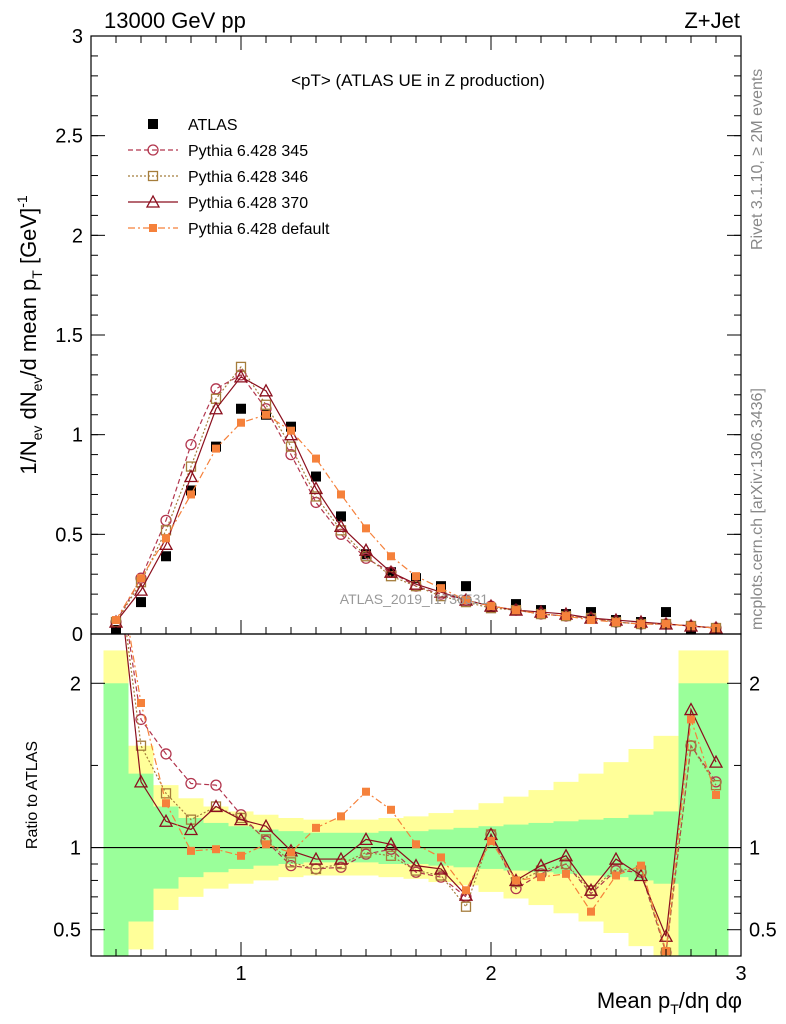 The height and width of the screenshot is (1024, 786). What do you see at coordinates (153, 201) in the screenshot?
I see `legend-marker-p370` at bounding box center [153, 201].